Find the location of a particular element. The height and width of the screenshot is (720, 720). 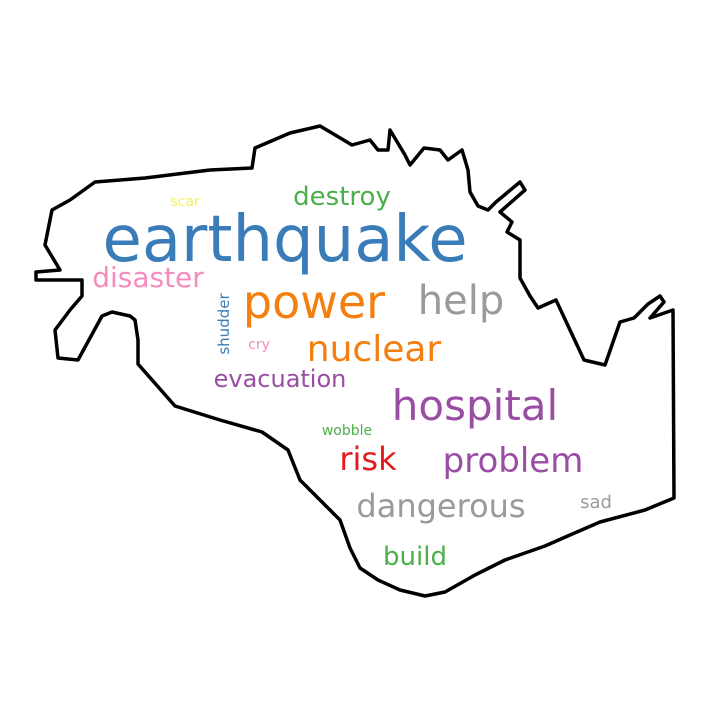

word-scar: scar is located at coordinates (185, 202).